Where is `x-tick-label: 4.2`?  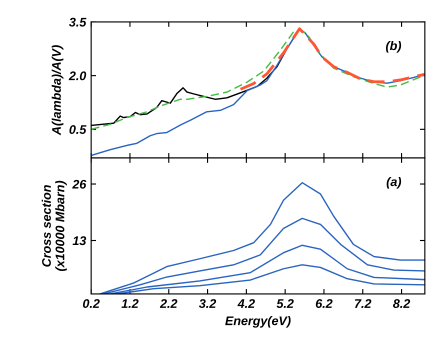 x-tick-label: 4.2 is located at coordinates (246, 303).